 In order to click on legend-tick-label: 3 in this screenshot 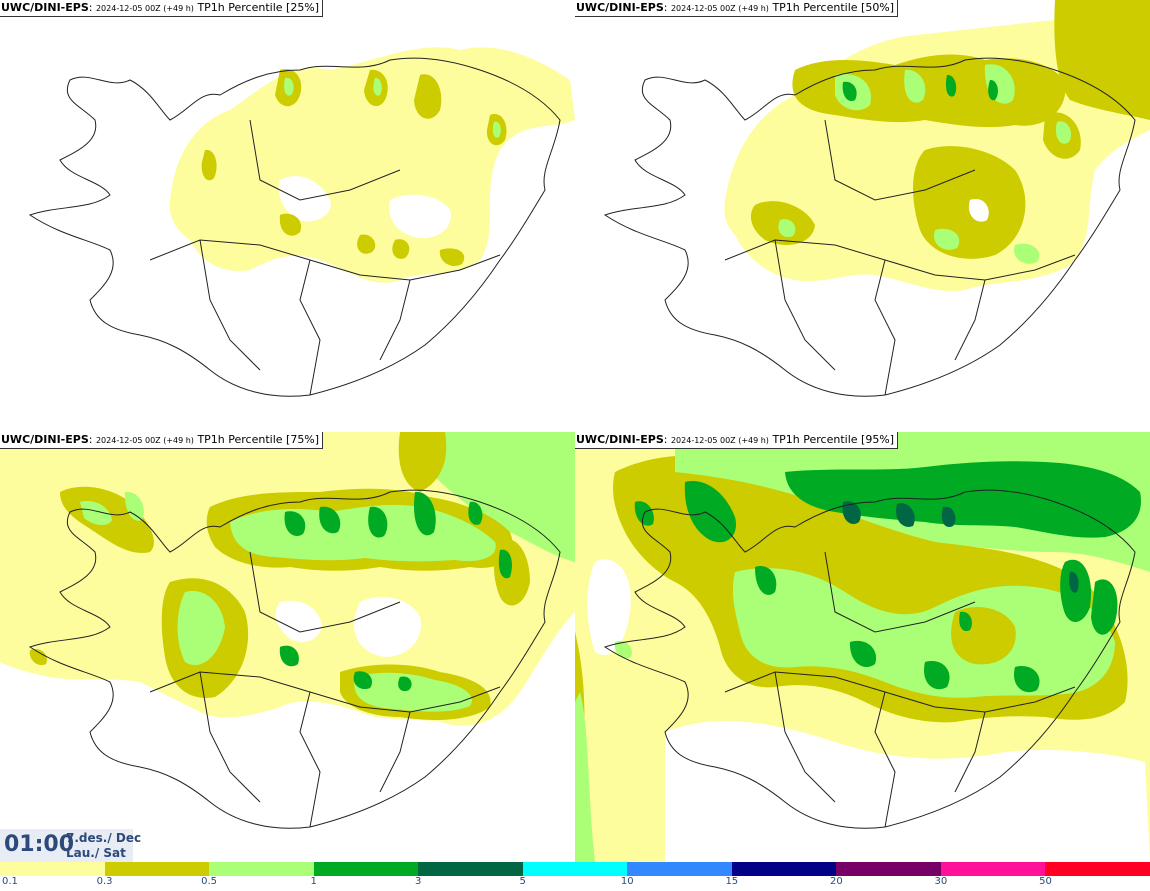, I will do `click(418, 881)`.